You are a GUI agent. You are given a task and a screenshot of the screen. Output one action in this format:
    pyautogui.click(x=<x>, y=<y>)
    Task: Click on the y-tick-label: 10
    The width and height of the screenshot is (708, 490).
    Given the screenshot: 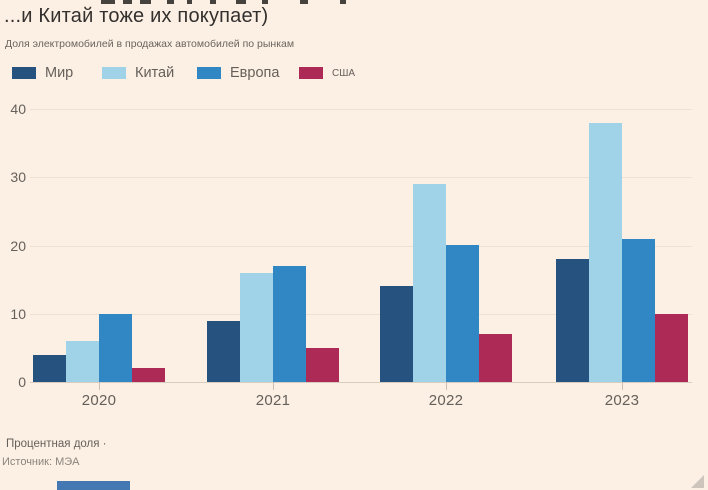 What is the action you would take?
    pyautogui.click(x=18, y=313)
    